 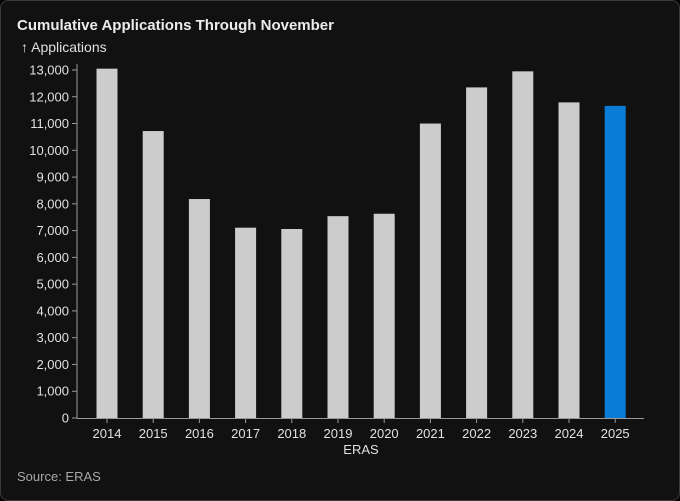 I want to click on y-tick-label: 7,000, so click(x=52, y=230).